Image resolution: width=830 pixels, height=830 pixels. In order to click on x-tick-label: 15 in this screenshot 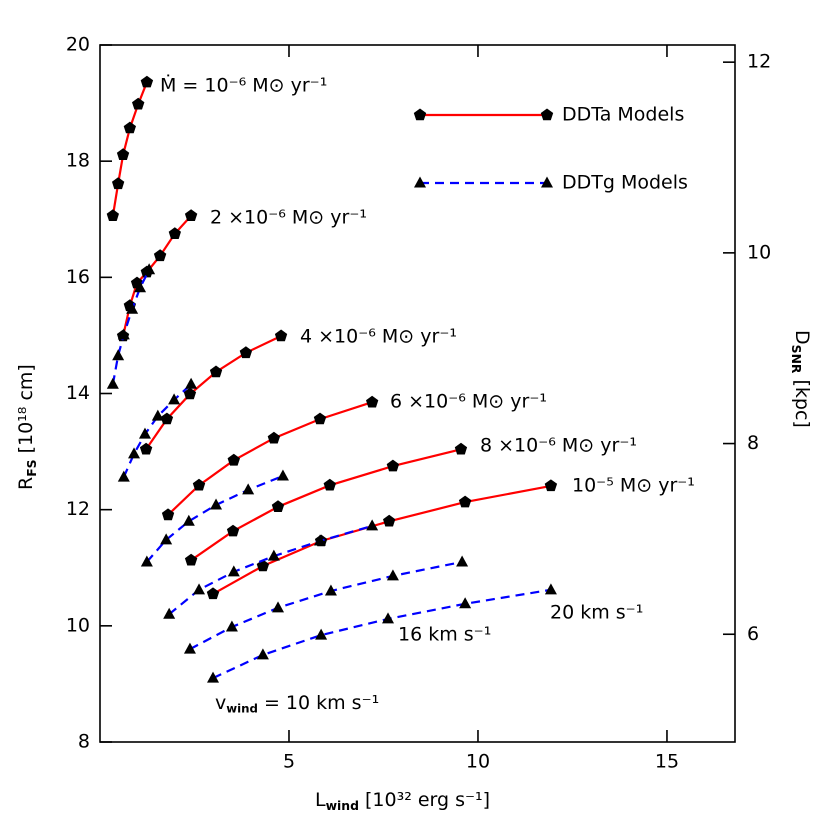, I will do `click(667, 762)`.